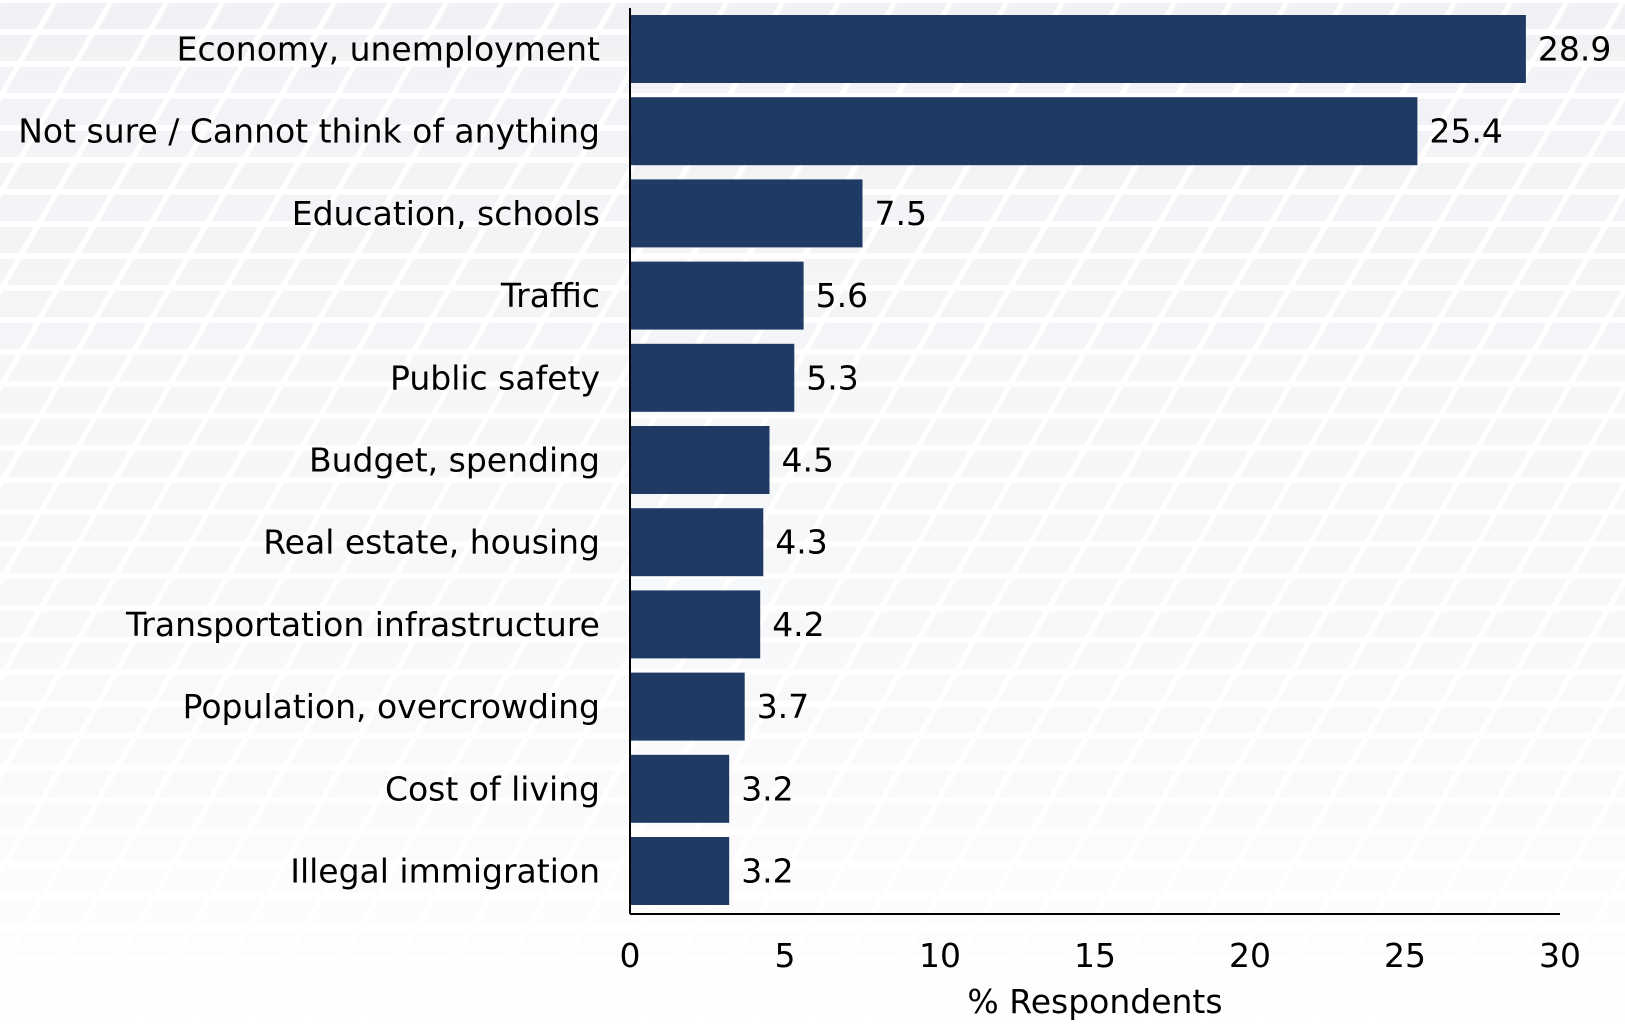 Image resolution: width=1625 pixels, height=1031 pixels. Describe the element at coordinates (550, 295) in the screenshot. I see `category-label: Traffic` at that location.